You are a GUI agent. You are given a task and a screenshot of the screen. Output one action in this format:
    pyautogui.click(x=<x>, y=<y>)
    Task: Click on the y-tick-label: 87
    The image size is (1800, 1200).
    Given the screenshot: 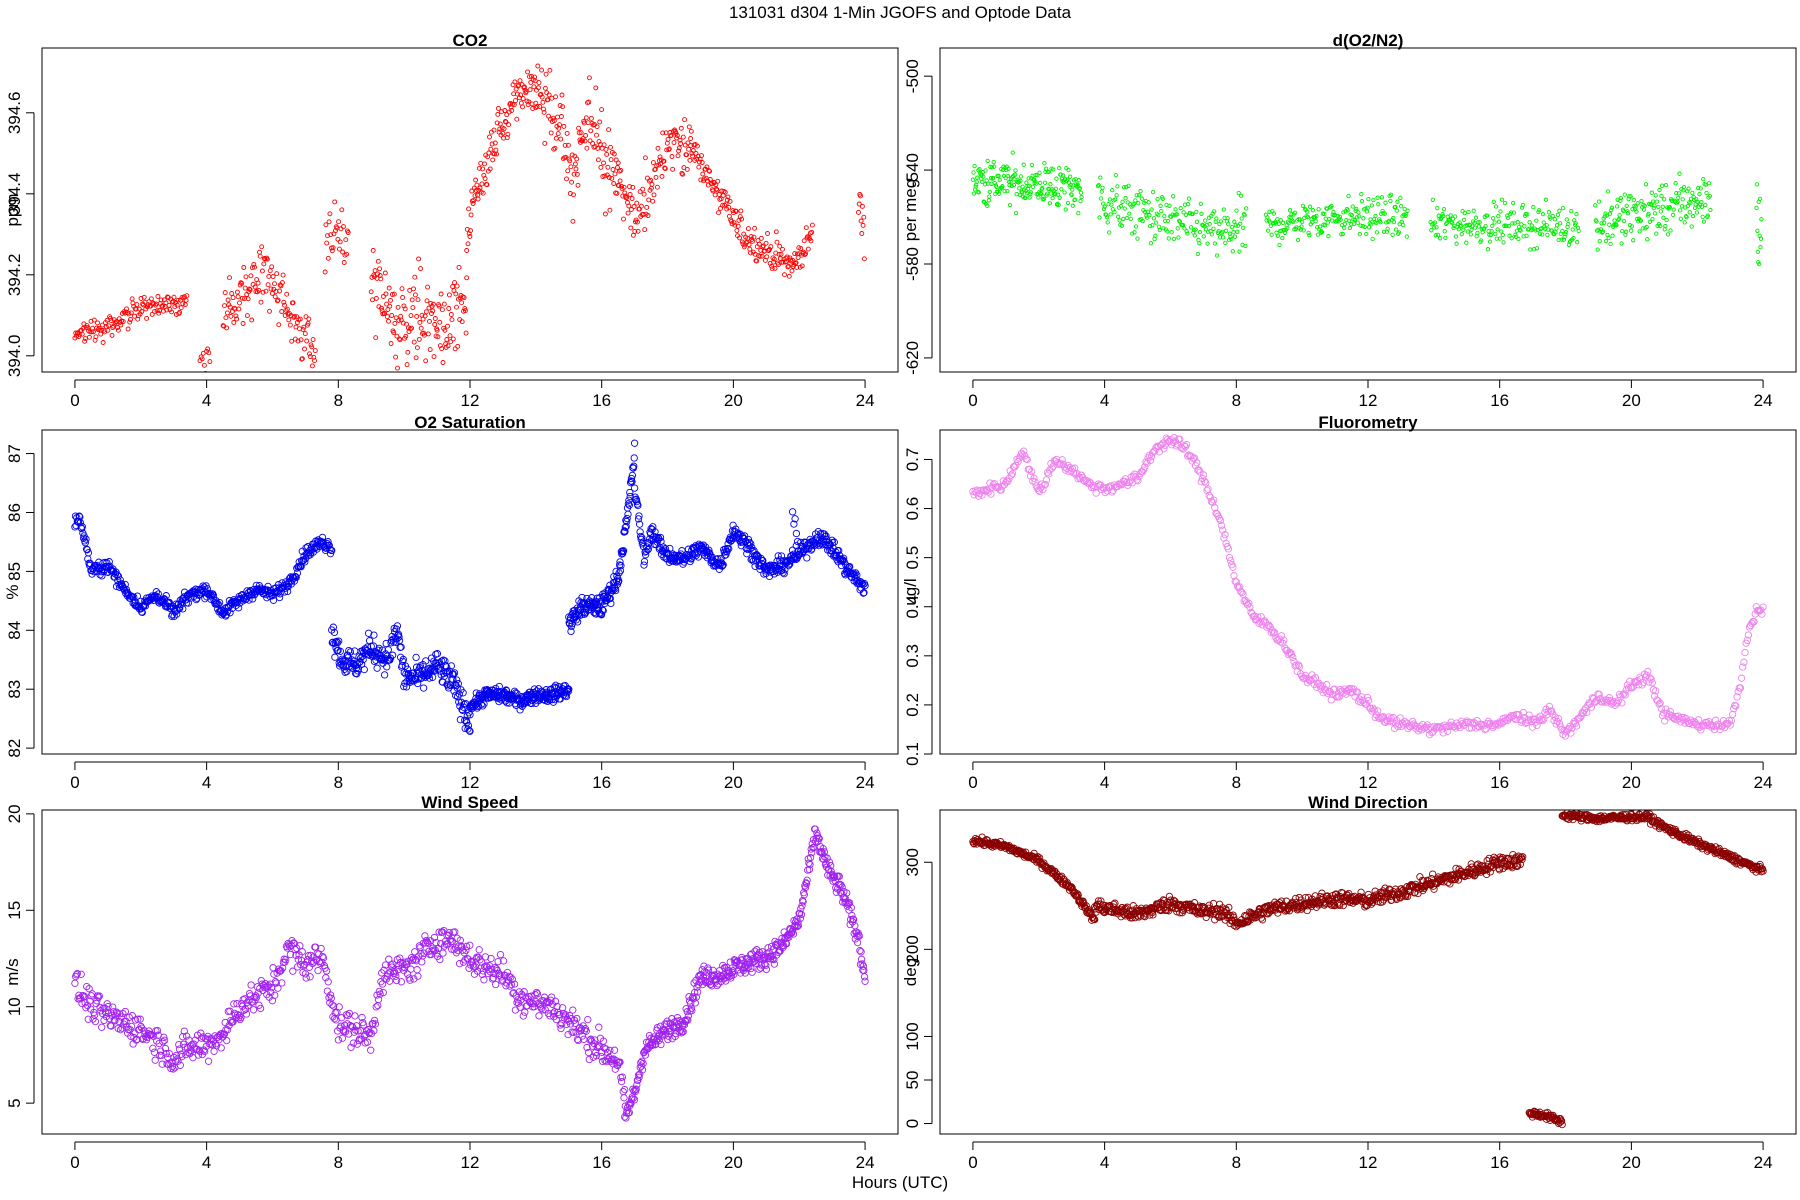 What is the action you would take?
    pyautogui.click(x=14, y=453)
    